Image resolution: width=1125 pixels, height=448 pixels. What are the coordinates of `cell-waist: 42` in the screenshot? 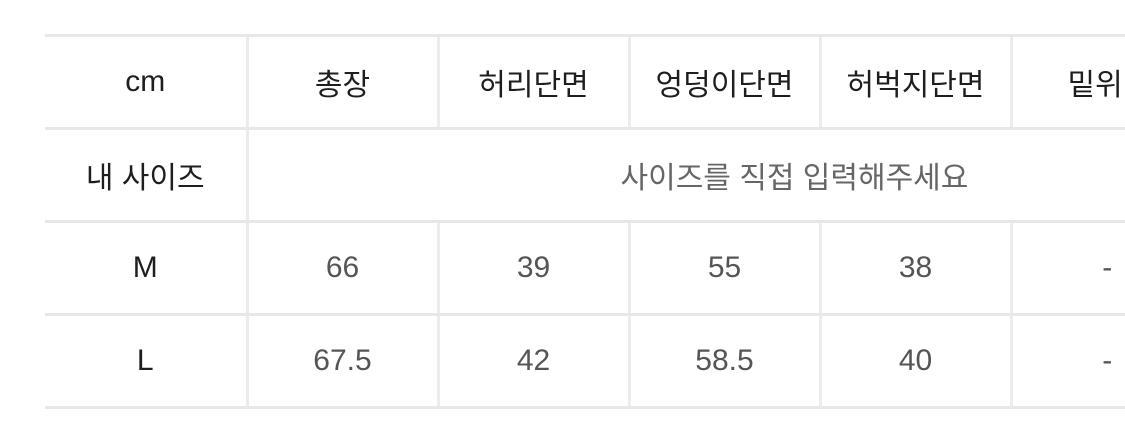 It's located at (532, 361).